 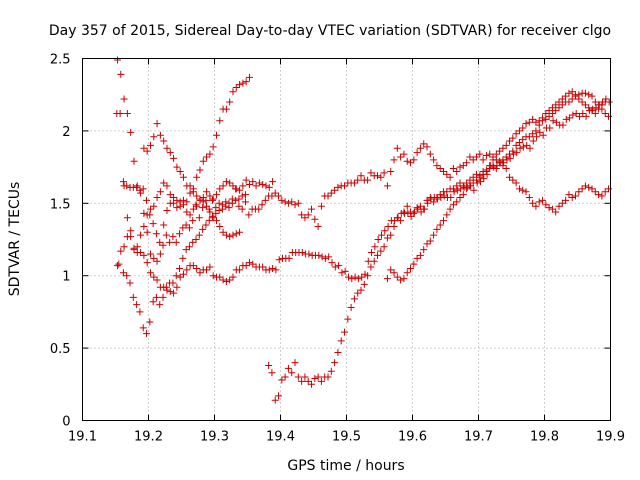 What do you see at coordinates (544, 437) in the screenshot?
I see `x-tick-label: 19.8` at bounding box center [544, 437].